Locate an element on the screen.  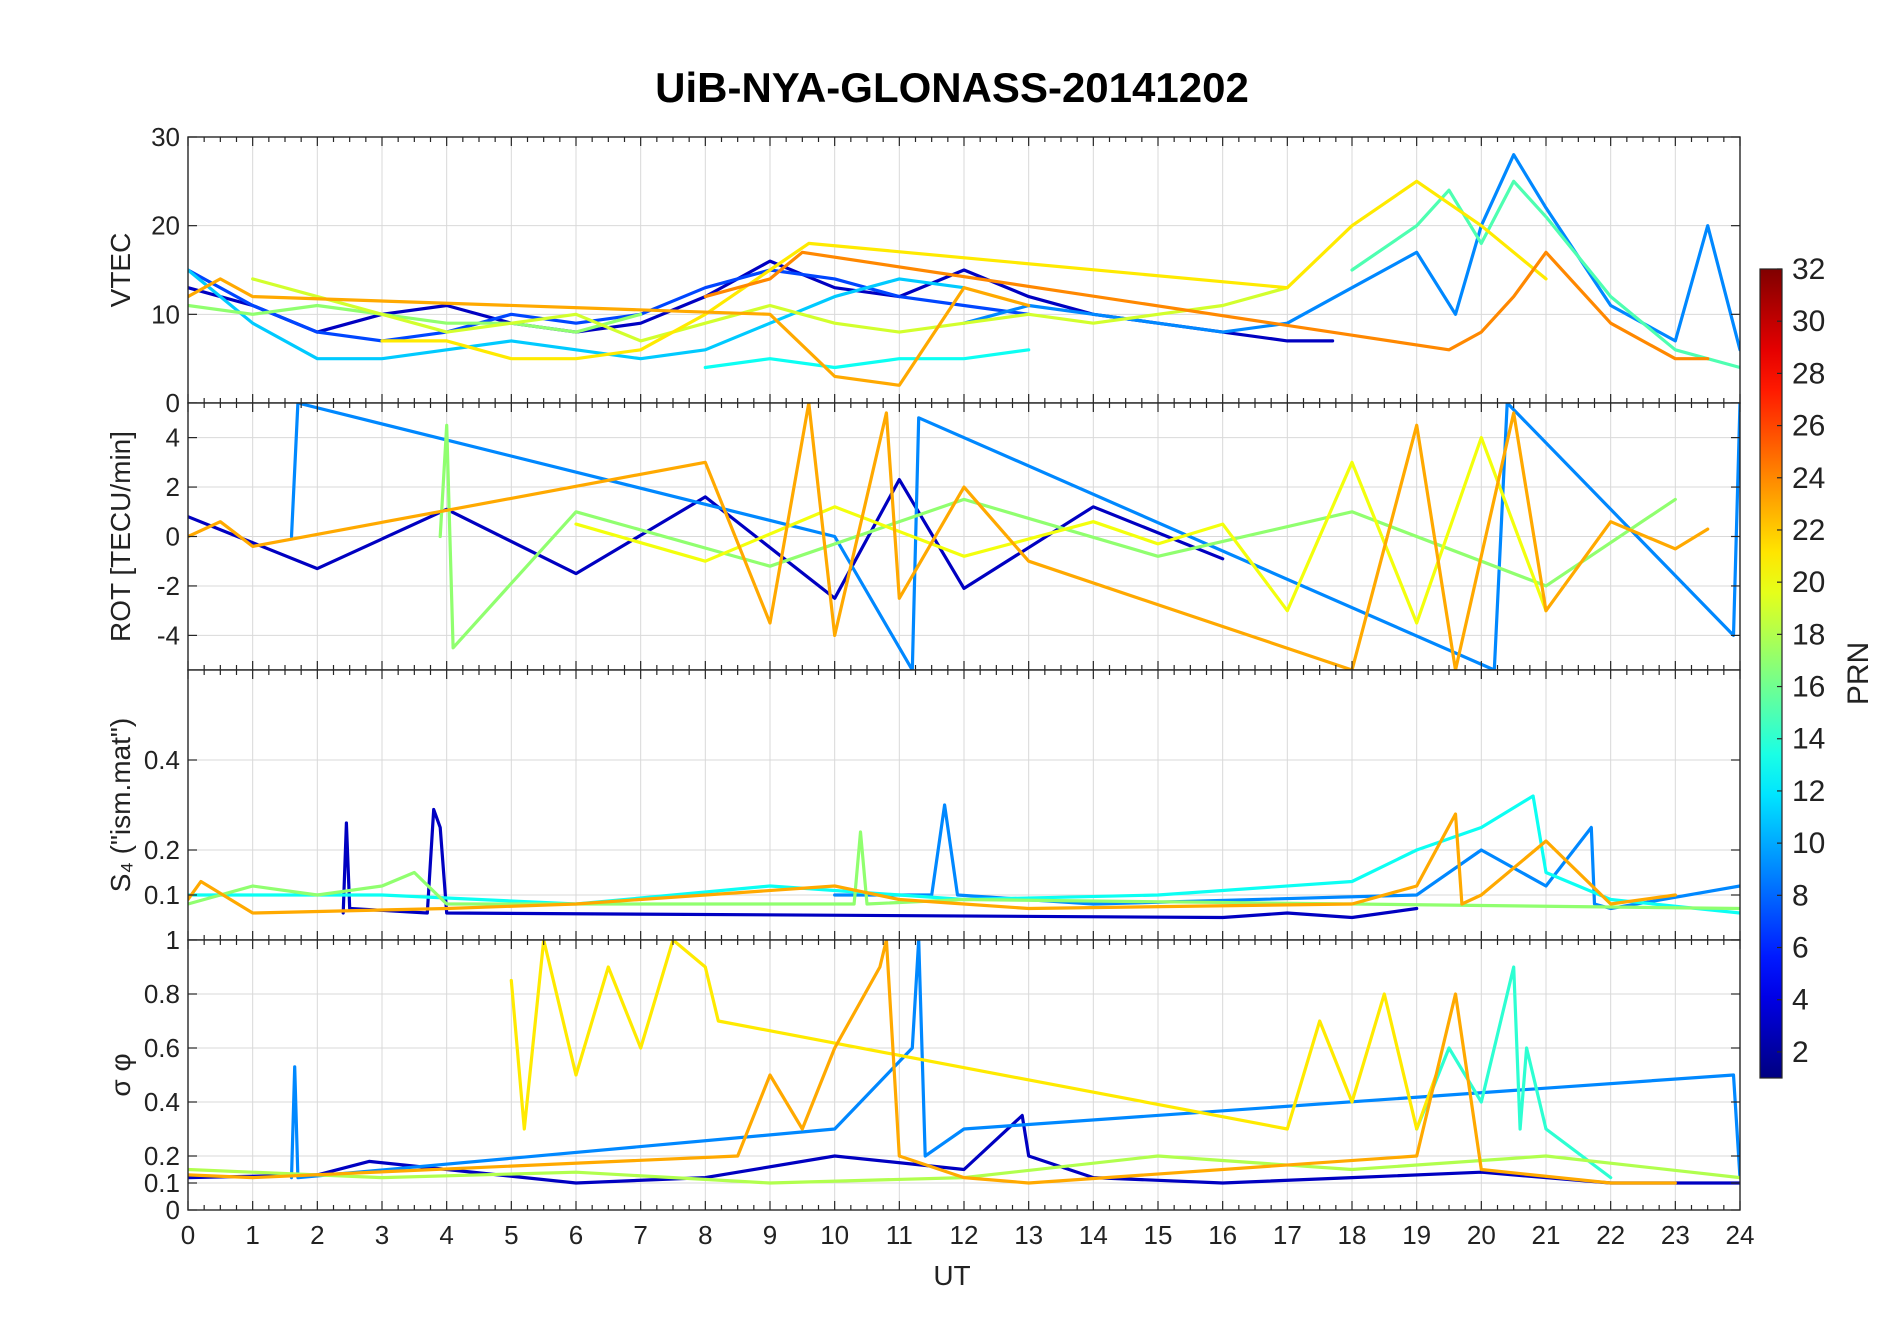
colorbar-tick-label: 6 is located at coordinates (1800, 948).